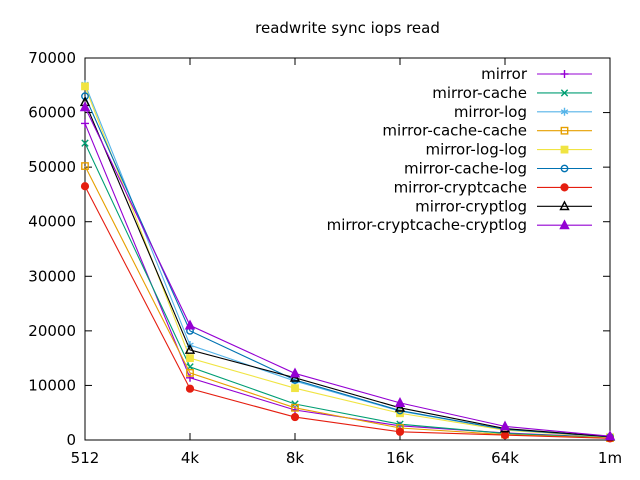 This screenshot has width=640, height=480. I want to click on legend-item-mirror-log-log: mirror-log-log, so click(509, 150).